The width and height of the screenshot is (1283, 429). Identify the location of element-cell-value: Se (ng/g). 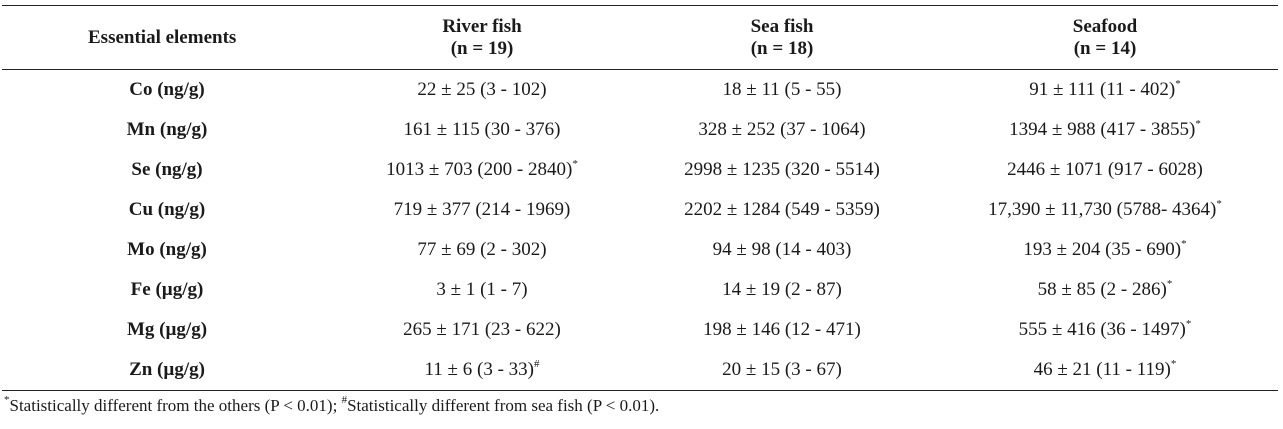
(167, 169).